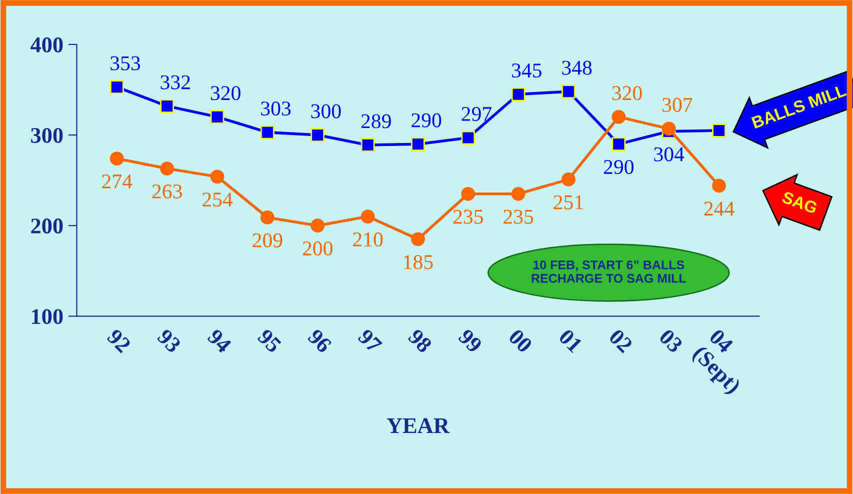 The height and width of the screenshot is (494, 853). What do you see at coordinates (621, 341) in the screenshot?
I see `x-tick-label: 02` at bounding box center [621, 341].